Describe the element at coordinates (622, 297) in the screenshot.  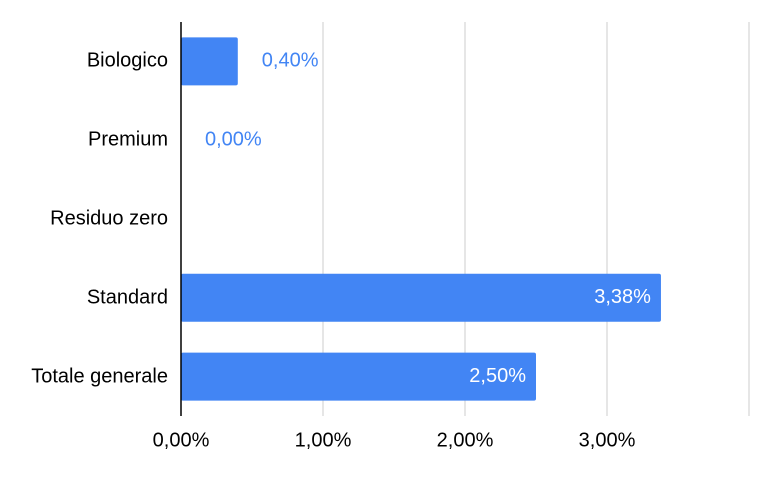
I see `data-label: 3,38%` at that location.